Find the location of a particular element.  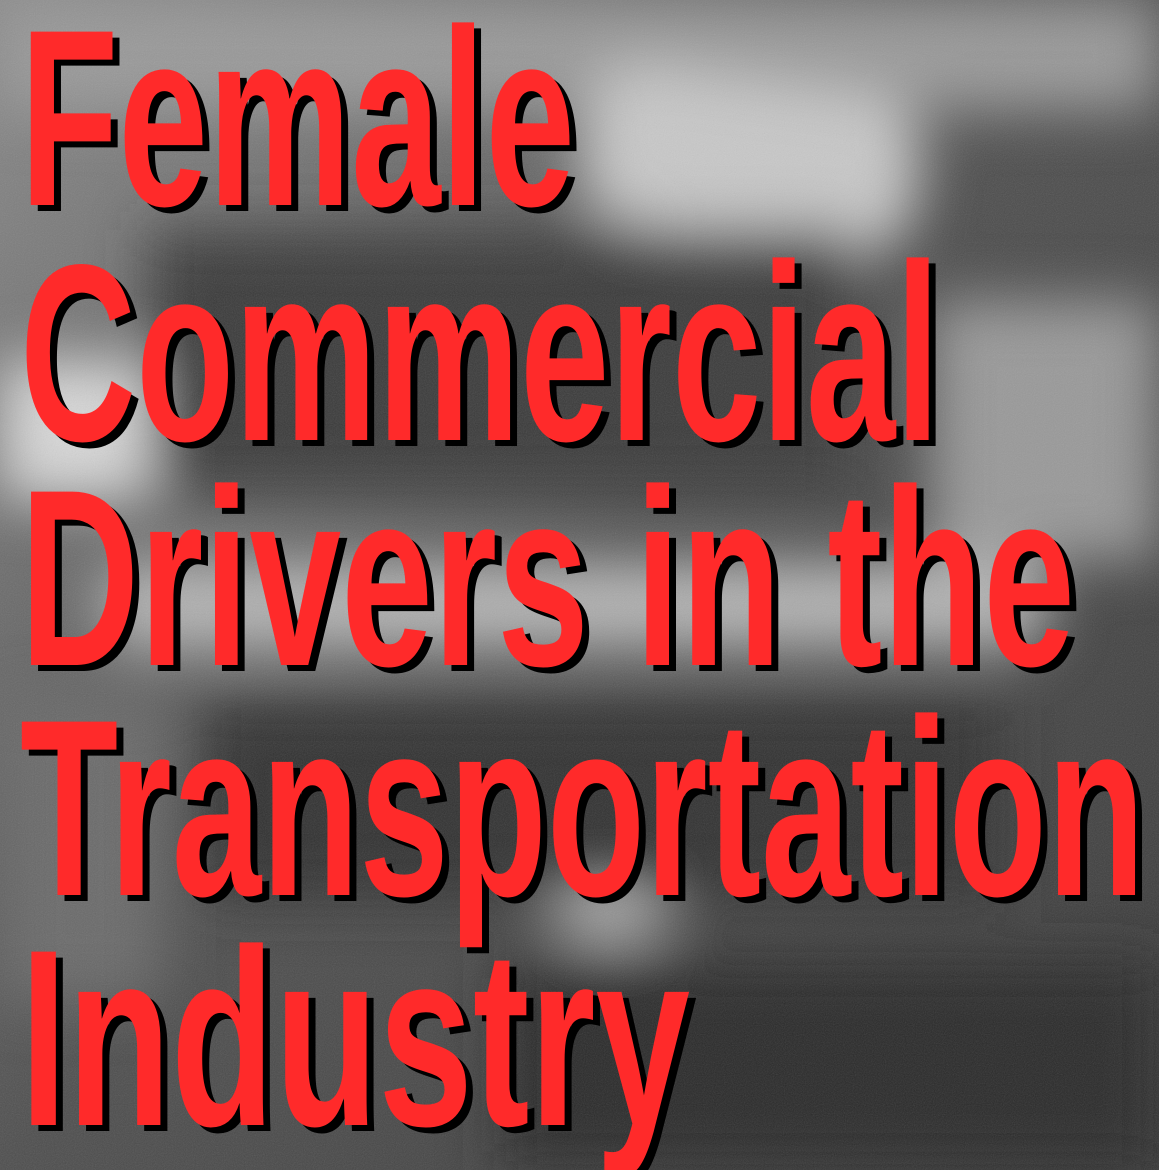

title-line-shadow: Female is located at coordinates (304, 132).